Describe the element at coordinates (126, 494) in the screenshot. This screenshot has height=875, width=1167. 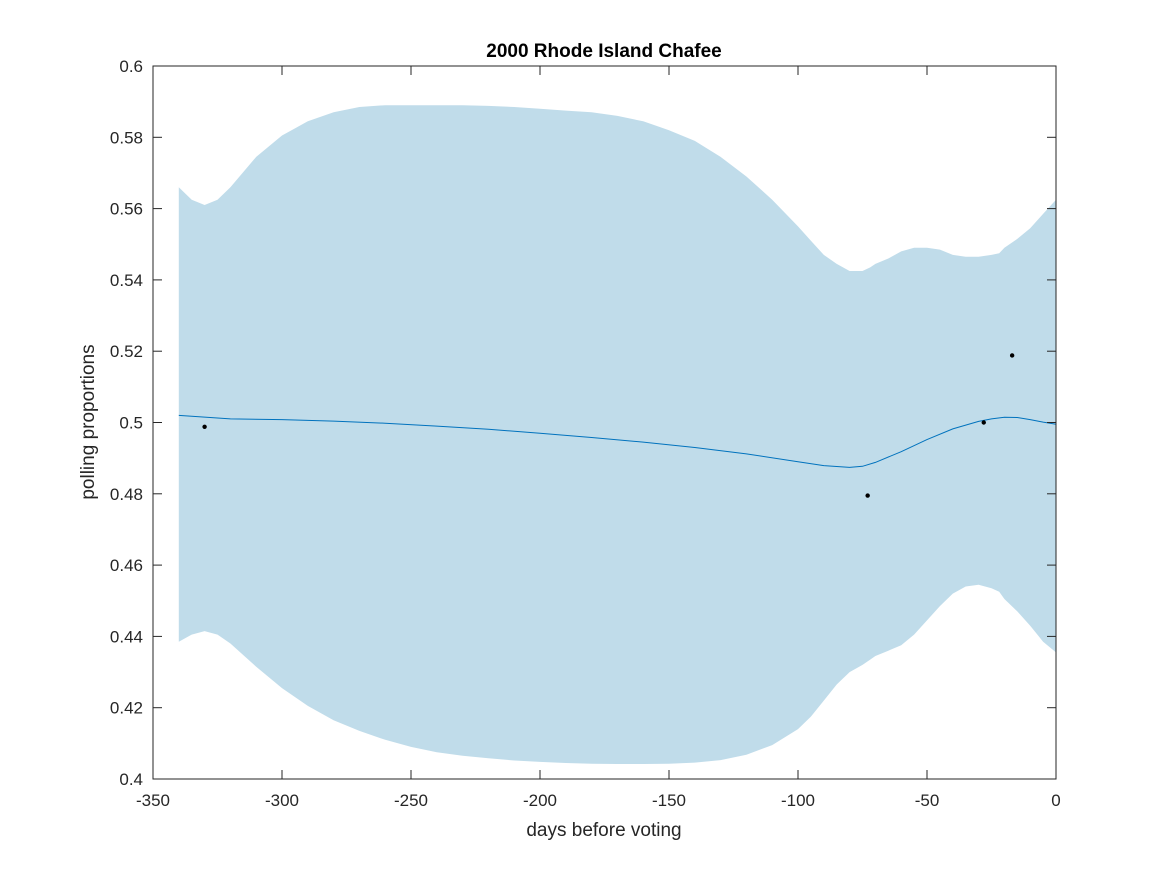
I see `y-tick-label: 0.48` at that location.